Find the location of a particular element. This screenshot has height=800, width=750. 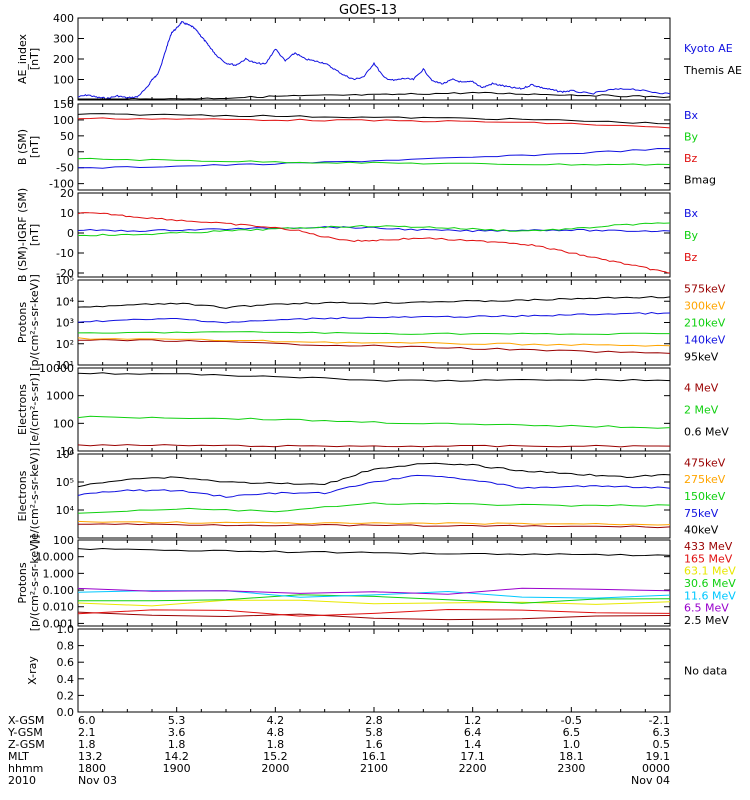

y-tick-label: -10 is located at coordinates (65, 253).